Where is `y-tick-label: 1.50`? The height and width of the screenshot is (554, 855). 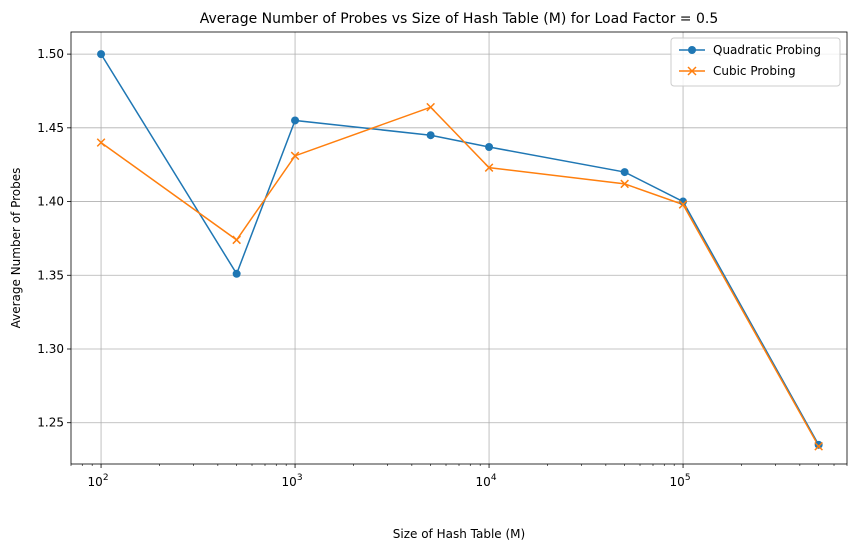
y-tick-label: 1.50 is located at coordinates (50, 54).